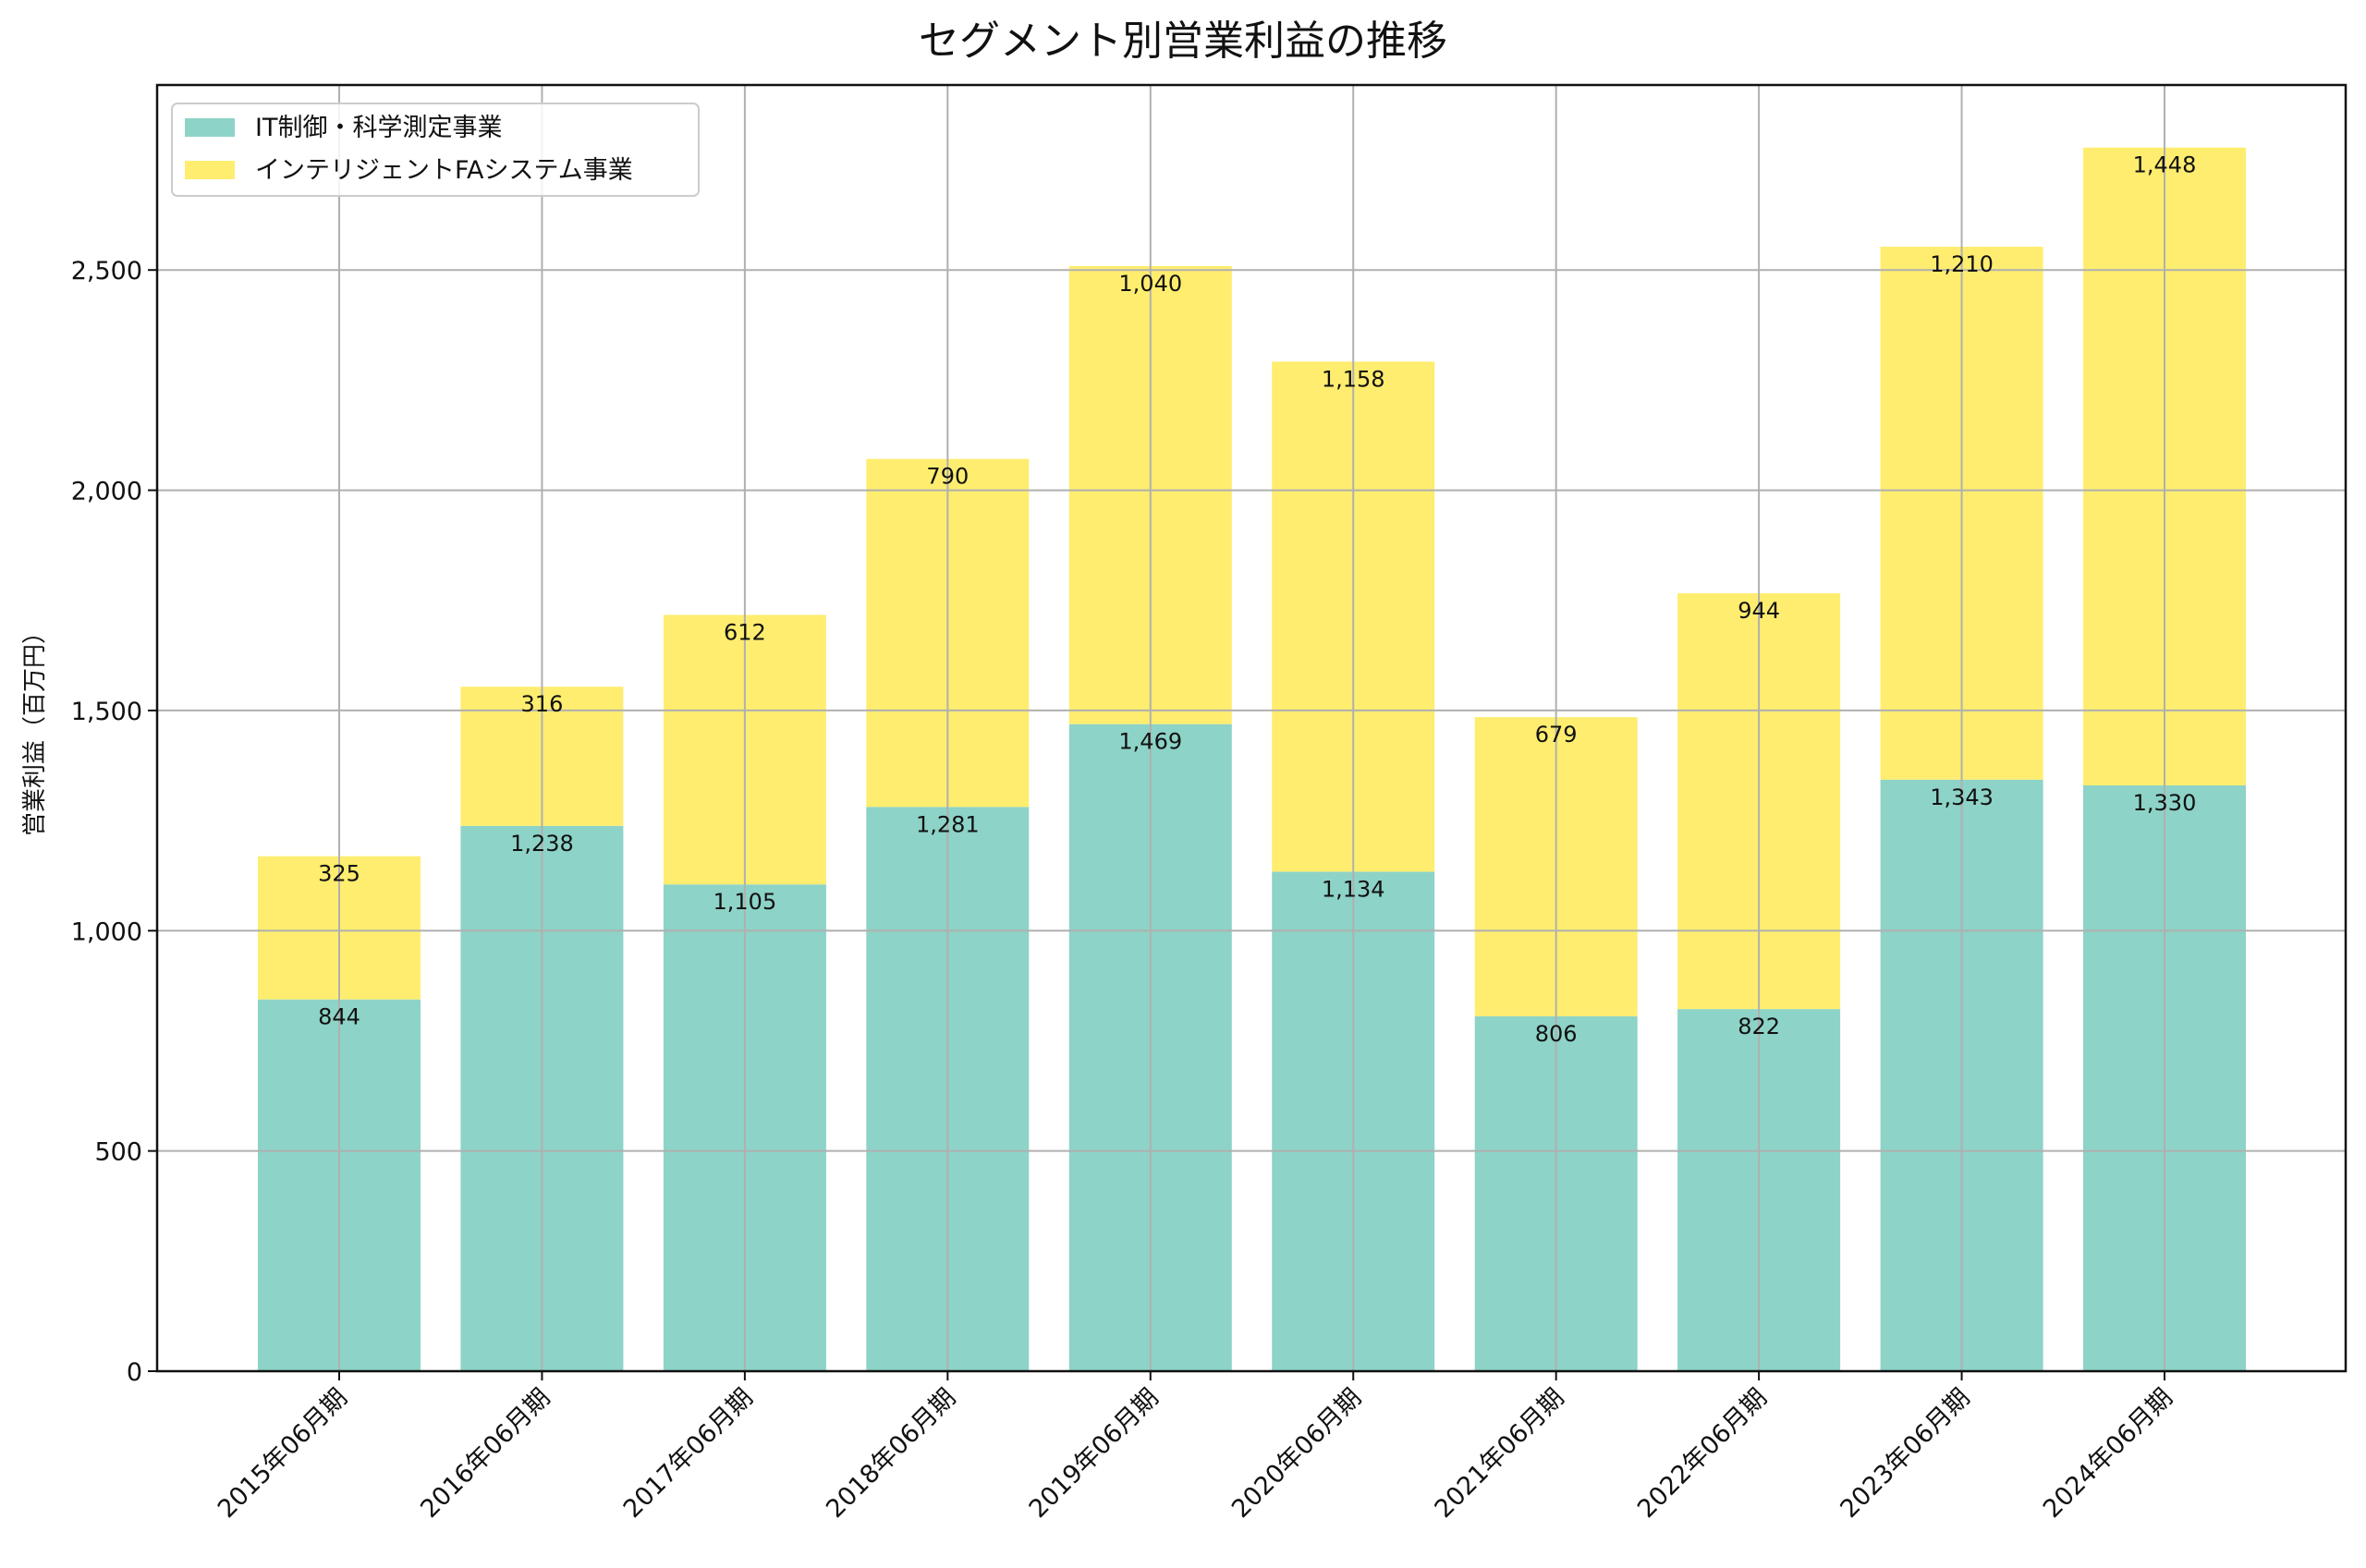  What do you see at coordinates (2108, 1453) in the screenshot?
I see `x-tick-label-9: 2024年06月期` at bounding box center [2108, 1453].